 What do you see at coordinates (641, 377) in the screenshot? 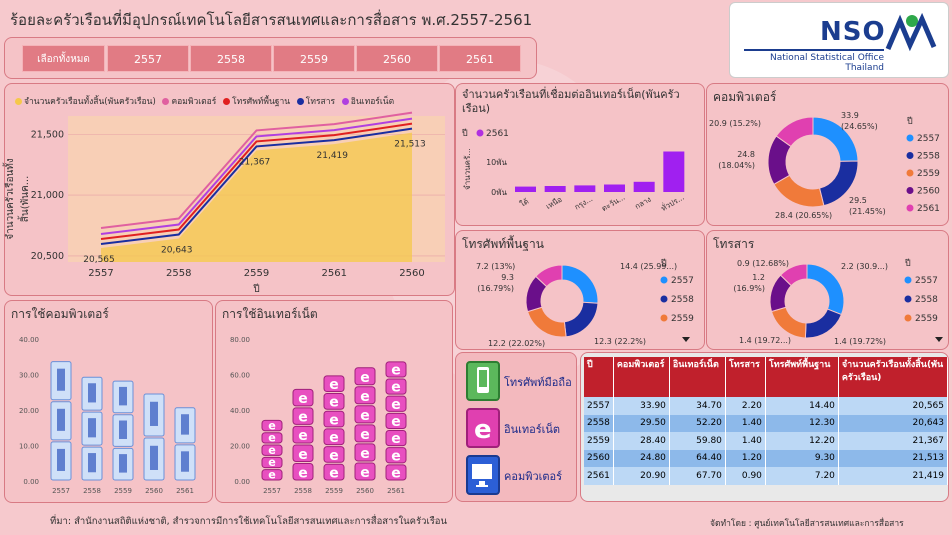
I see `header-computer: คอมพิวเตอร์` at bounding box center [641, 377].